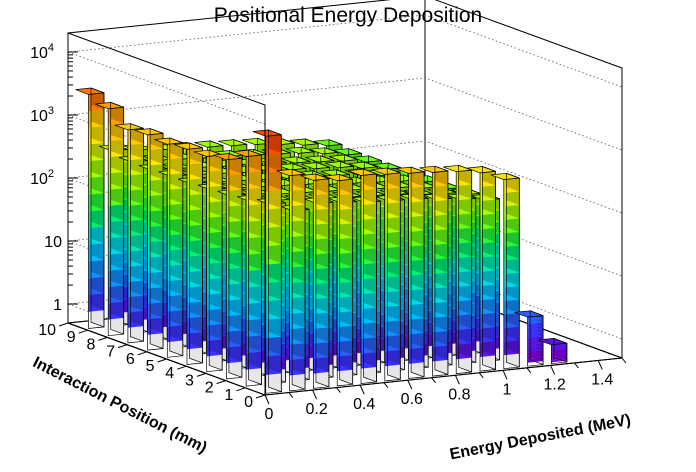 This screenshot has height=472, width=696. I want to click on x-tick-label: 1.2, so click(554, 384).